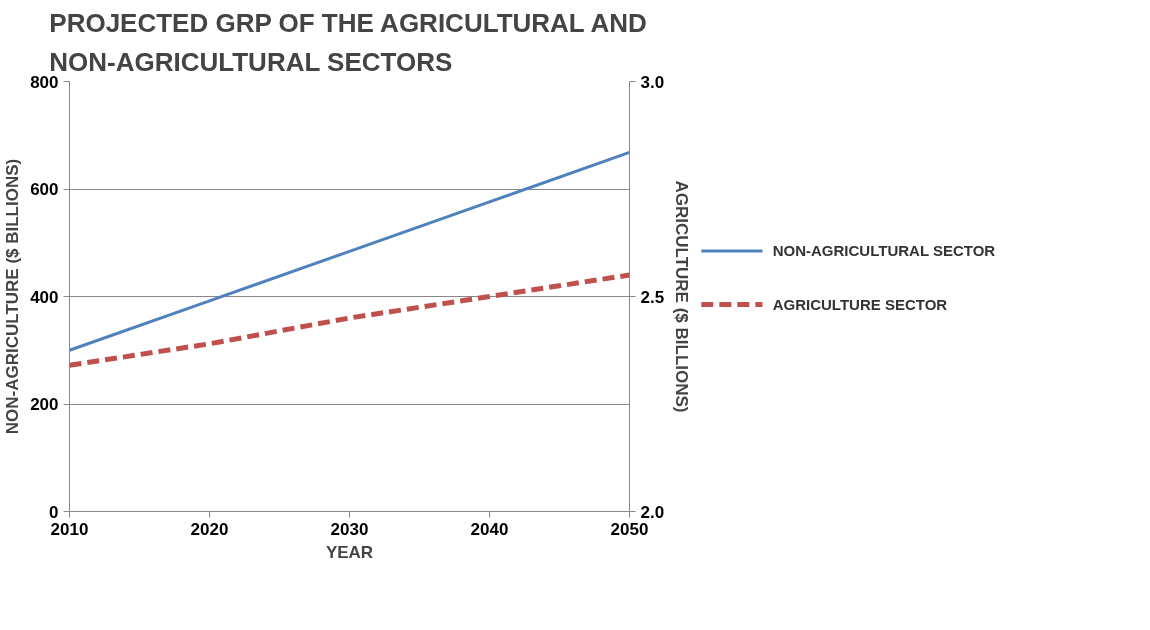 The width and height of the screenshot is (1150, 630). What do you see at coordinates (682, 296) in the screenshot?
I see `y2-axis-title: AGRICULTURE ($ BILLIONS)` at bounding box center [682, 296].